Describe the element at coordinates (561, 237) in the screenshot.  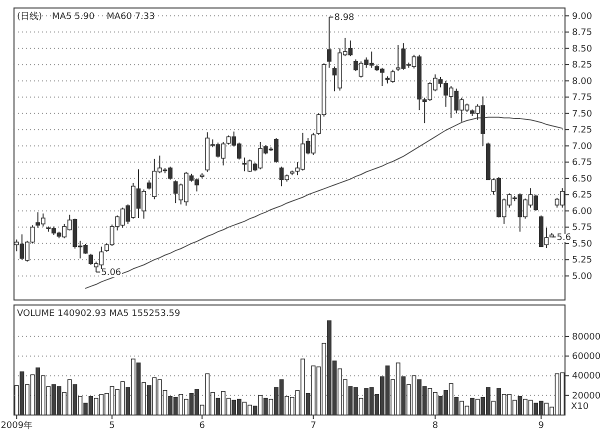
I see `value-label: 5.6` at that location.